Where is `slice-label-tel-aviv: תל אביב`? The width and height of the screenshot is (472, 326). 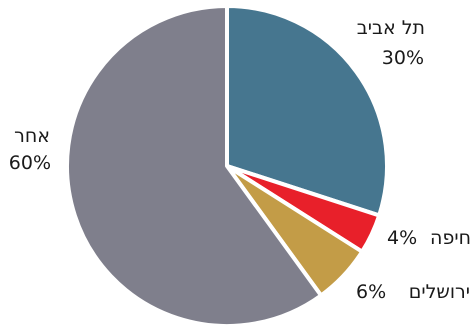
slice-label-tel-aviv: תל אביב is located at coordinates (391, 28).